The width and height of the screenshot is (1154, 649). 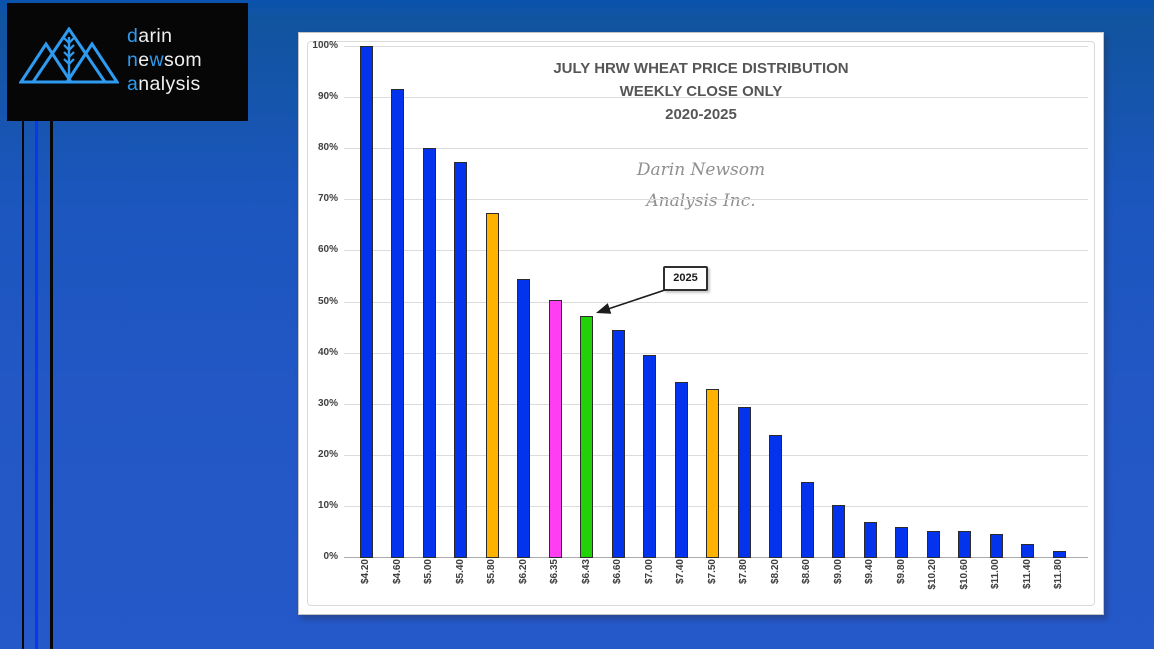 What do you see at coordinates (680, 572) in the screenshot?
I see `x-tick-label: $7.40` at bounding box center [680, 572].